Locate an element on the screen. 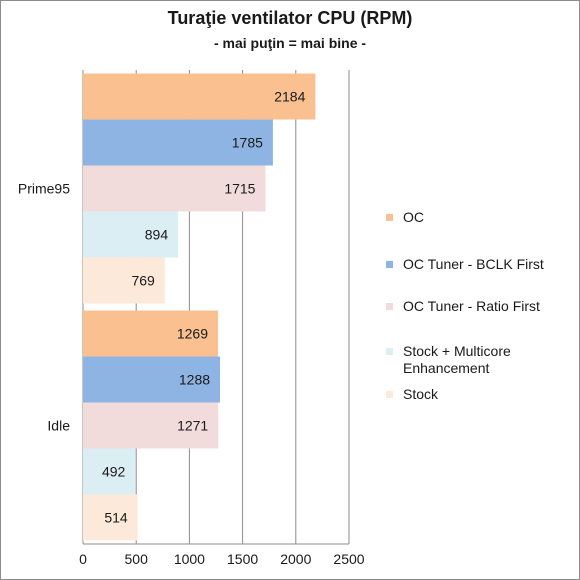 Image resolution: width=580 pixels, height=580 pixels. legend-label: OC Tuner - Ratio First is located at coordinates (471, 306).